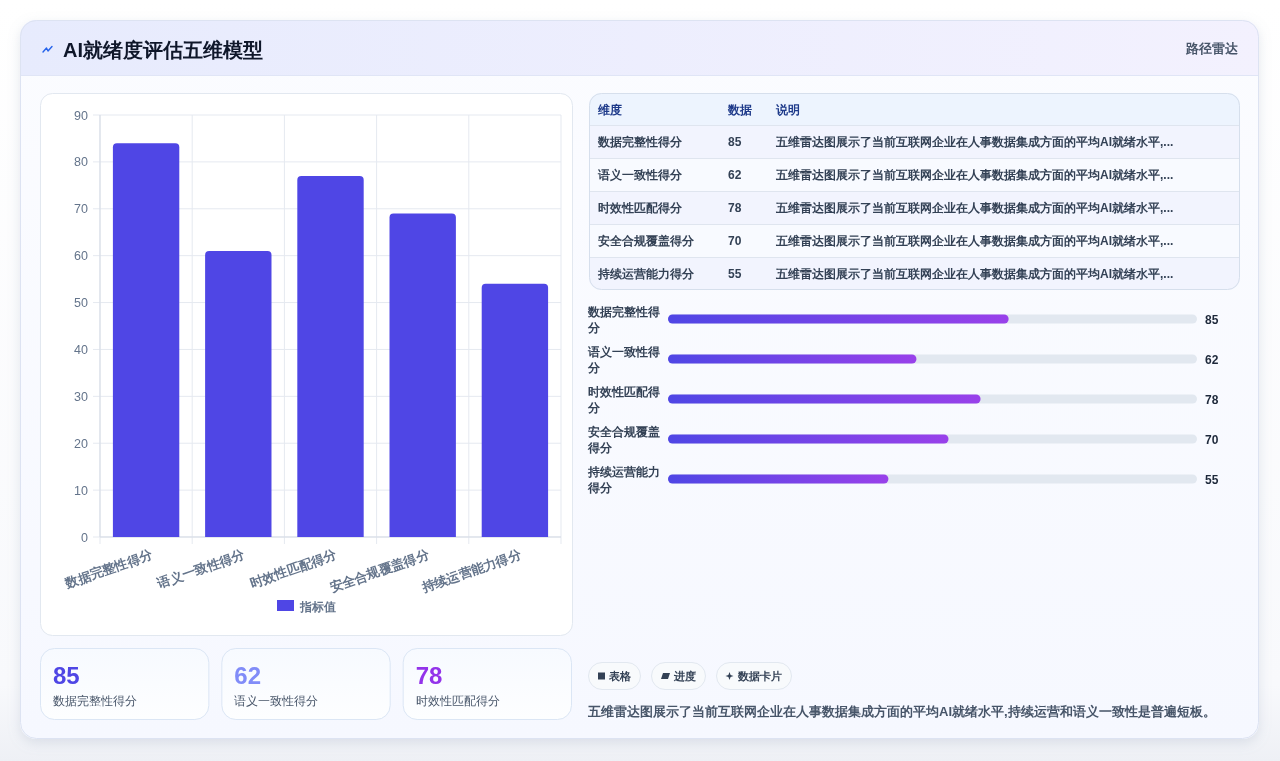  What do you see at coordinates (623, 360) in the screenshot?
I see `y-tick-label: 语义一致性得分` at bounding box center [623, 360].